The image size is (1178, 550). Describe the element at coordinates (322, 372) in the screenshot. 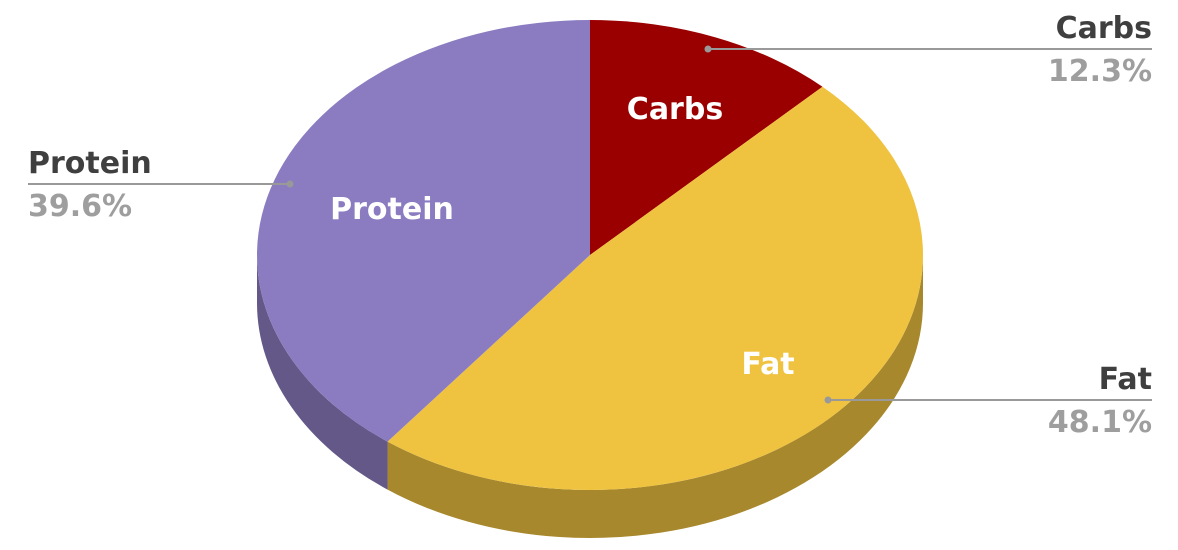

I see `pie-side-protein` at that location.